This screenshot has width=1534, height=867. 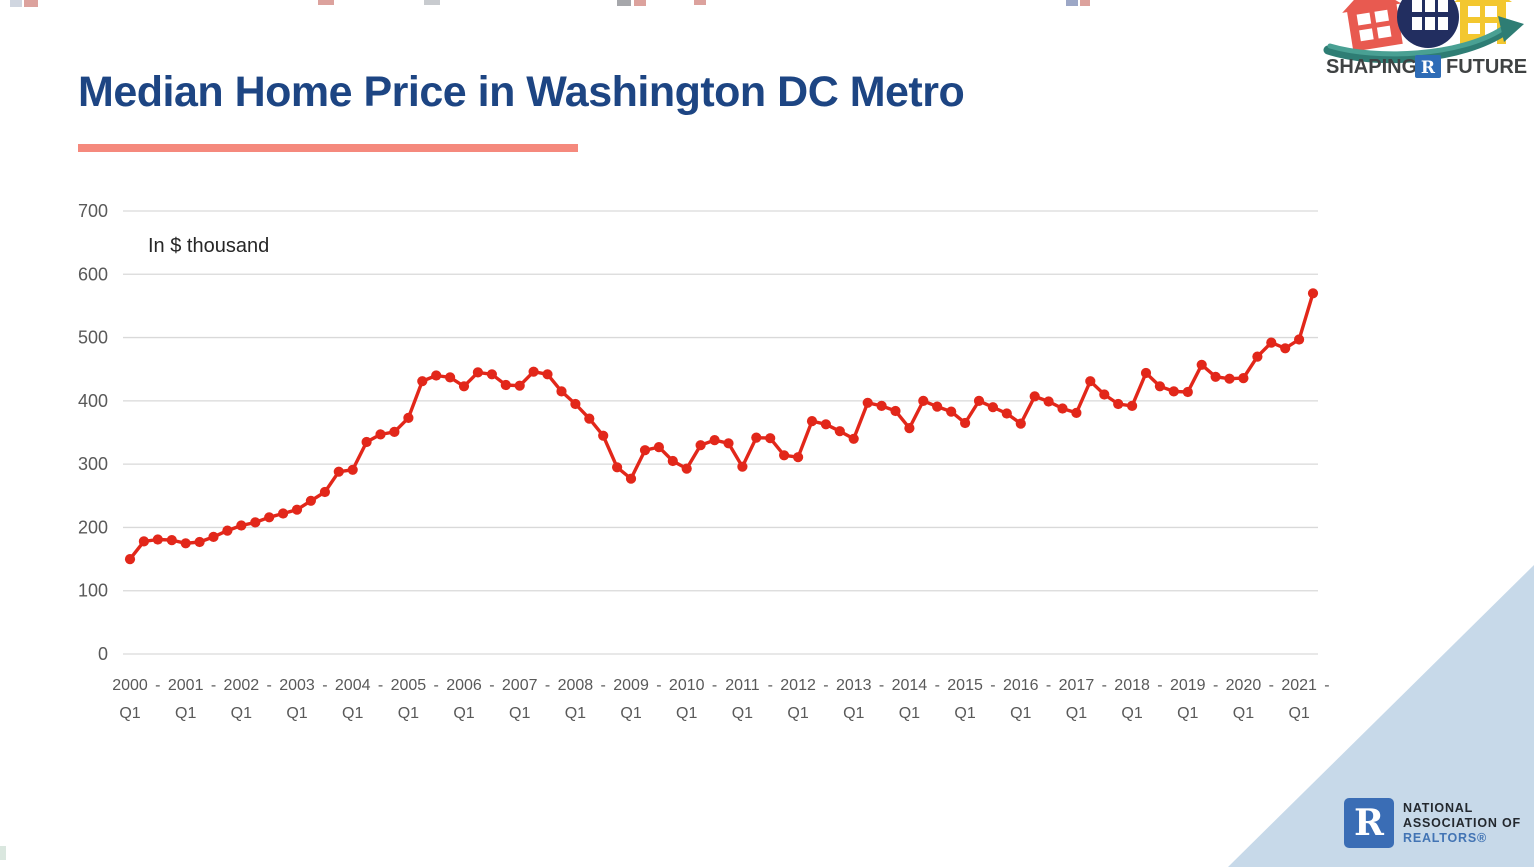 I want to click on x-axis-year-label: 2015, so click(x=965, y=685).